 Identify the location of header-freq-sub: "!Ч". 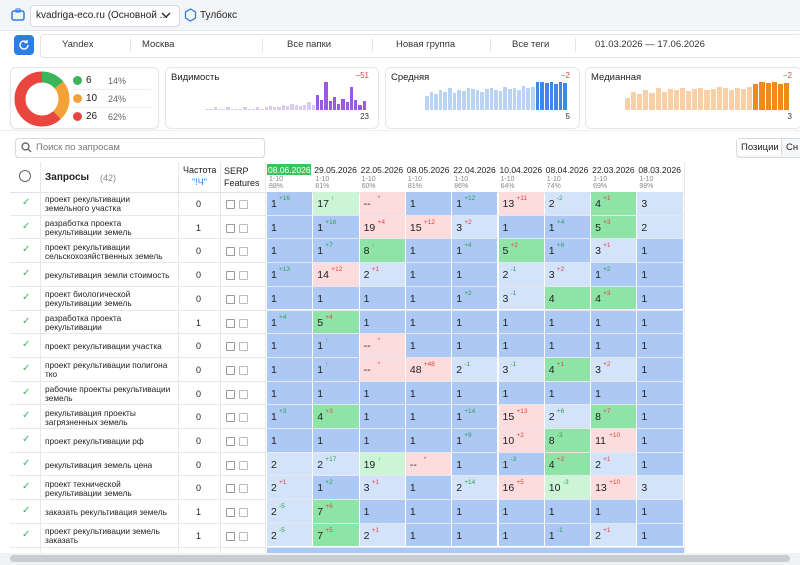
(199, 182).